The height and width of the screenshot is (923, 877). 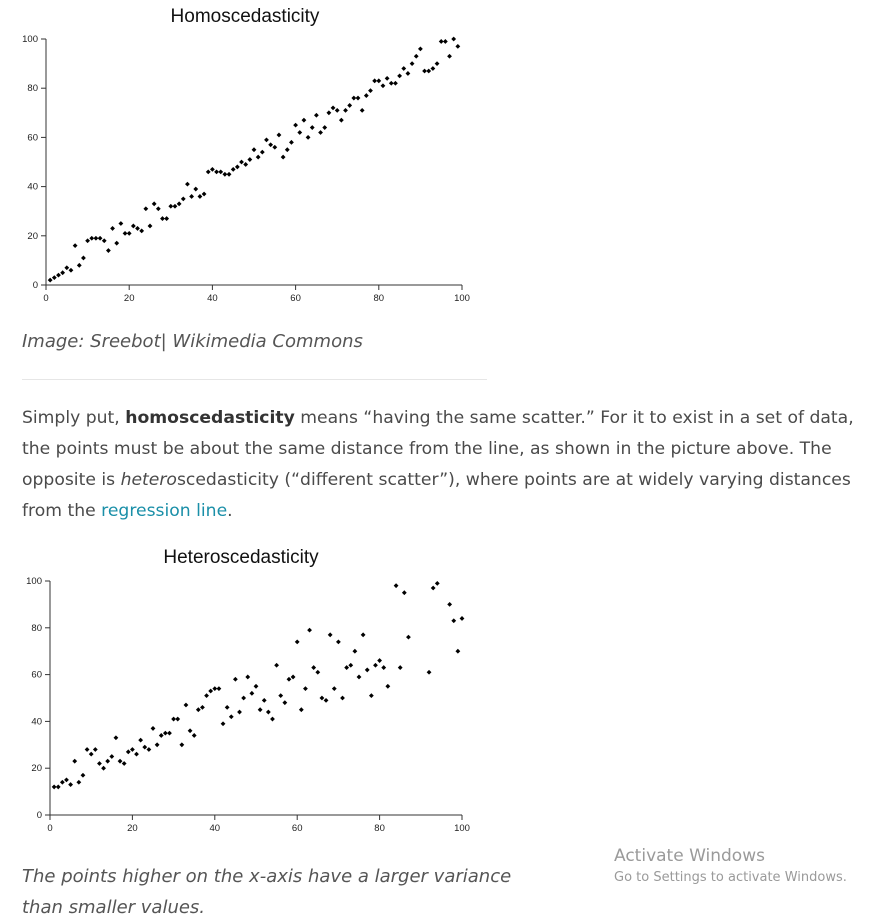 What do you see at coordinates (192, 341) in the screenshot?
I see `image-credit-caption: Image: Sreebot| Wikimedia Commons` at bounding box center [192, 341].